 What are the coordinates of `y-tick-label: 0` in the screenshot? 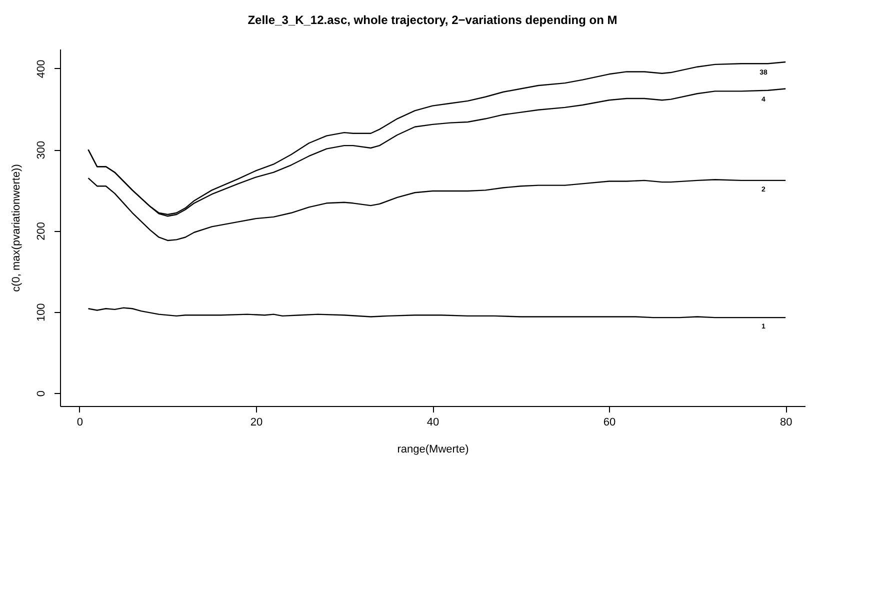 It's located at (42, 393).